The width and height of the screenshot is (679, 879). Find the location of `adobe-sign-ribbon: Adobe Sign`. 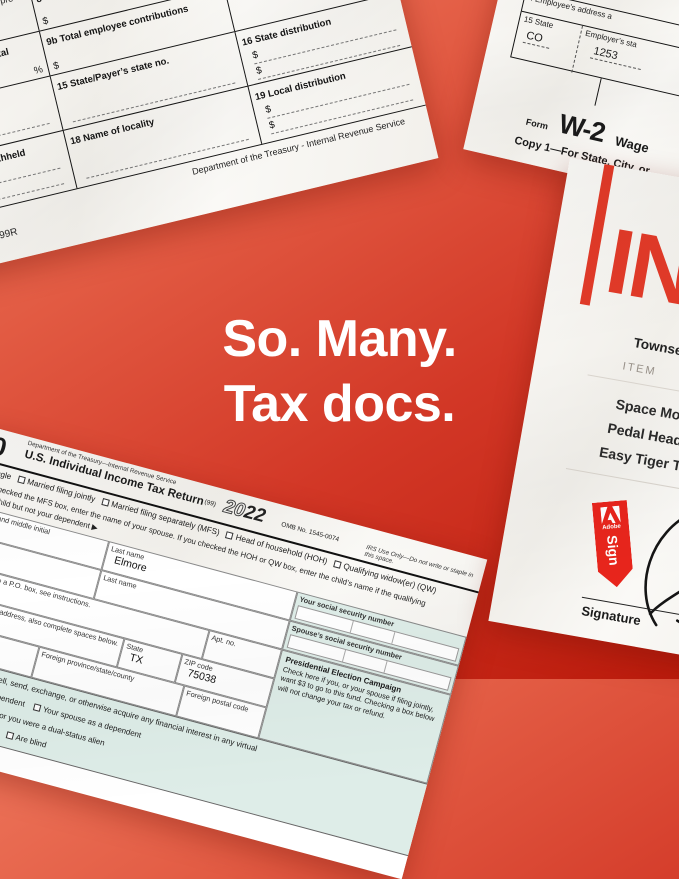

adobe-sign-ribbon: Adobe Sign is located at coordinates (613, 544).